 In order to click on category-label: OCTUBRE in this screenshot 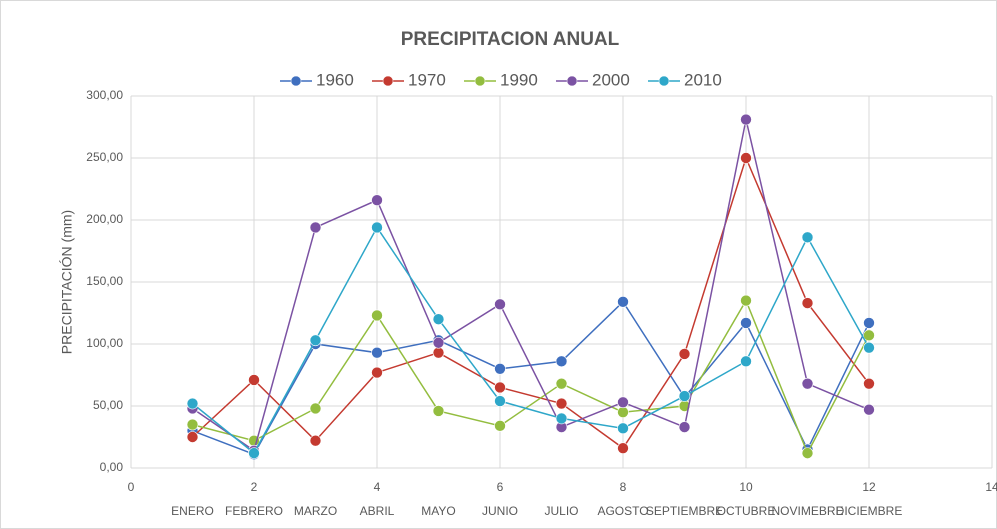, I will do `click(746, 511)`.